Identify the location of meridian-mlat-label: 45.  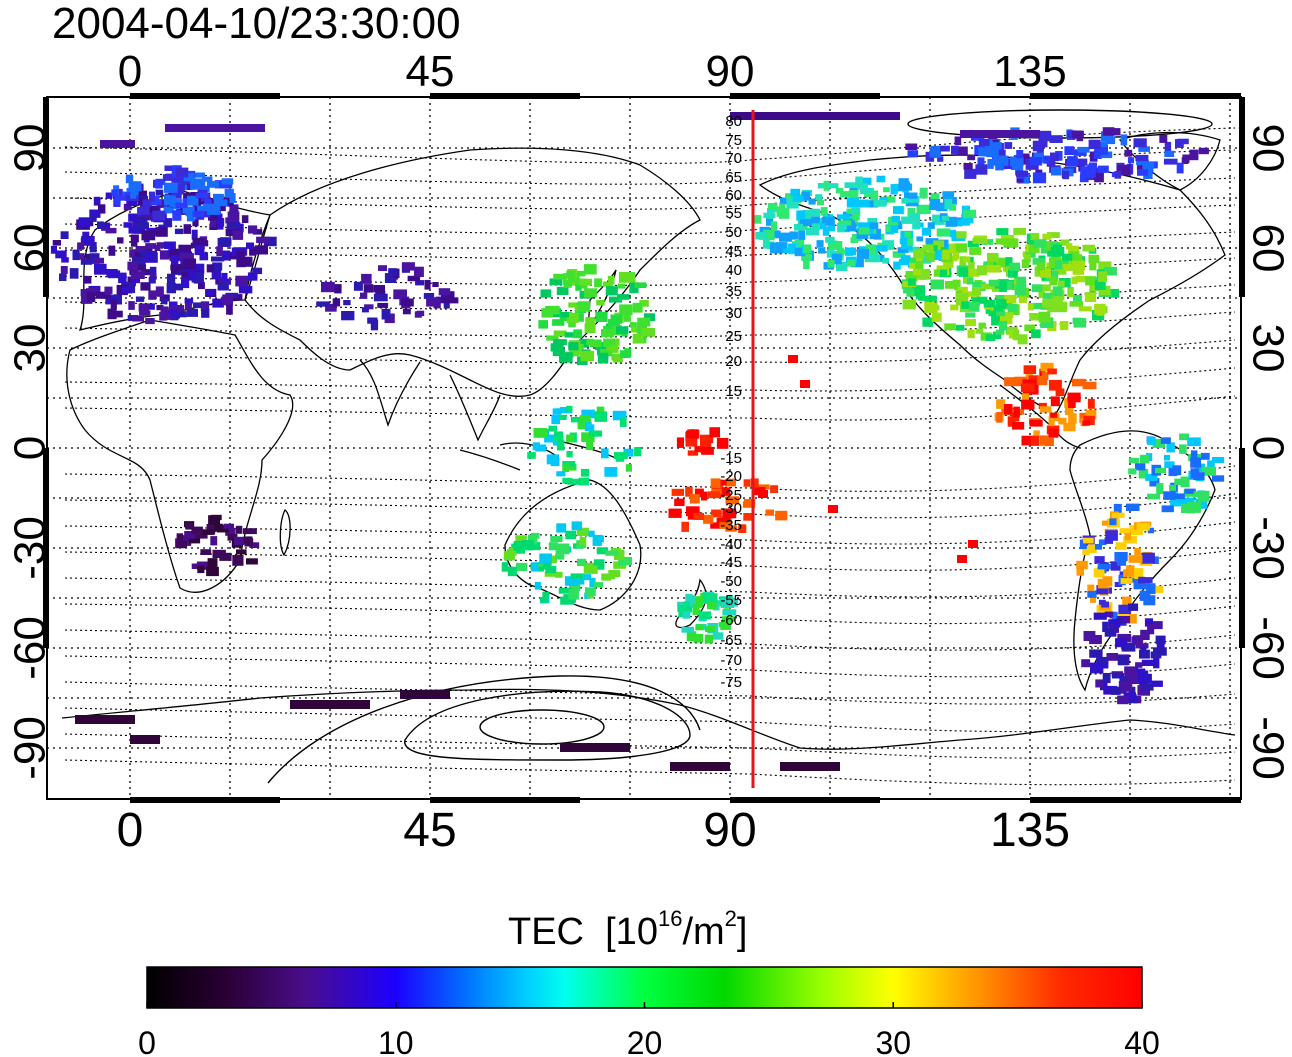
(733, 251).